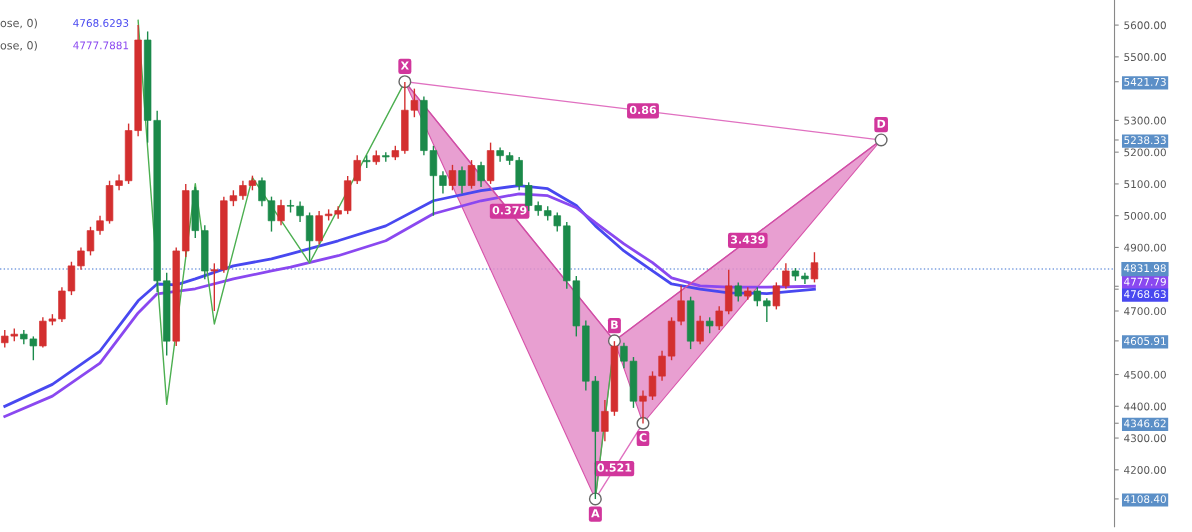 This screenshot has height=532, width=1192. I want to click on y-tick-label: 5600.00, so click(1145, 25).